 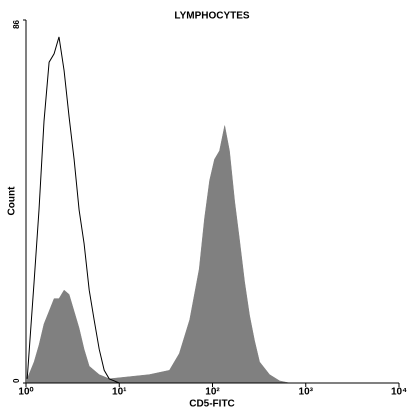 What do you see at coordinates (12, 201) in the screenshot?
I see `y-axis-label: Count` at bounding box center [12, 201].